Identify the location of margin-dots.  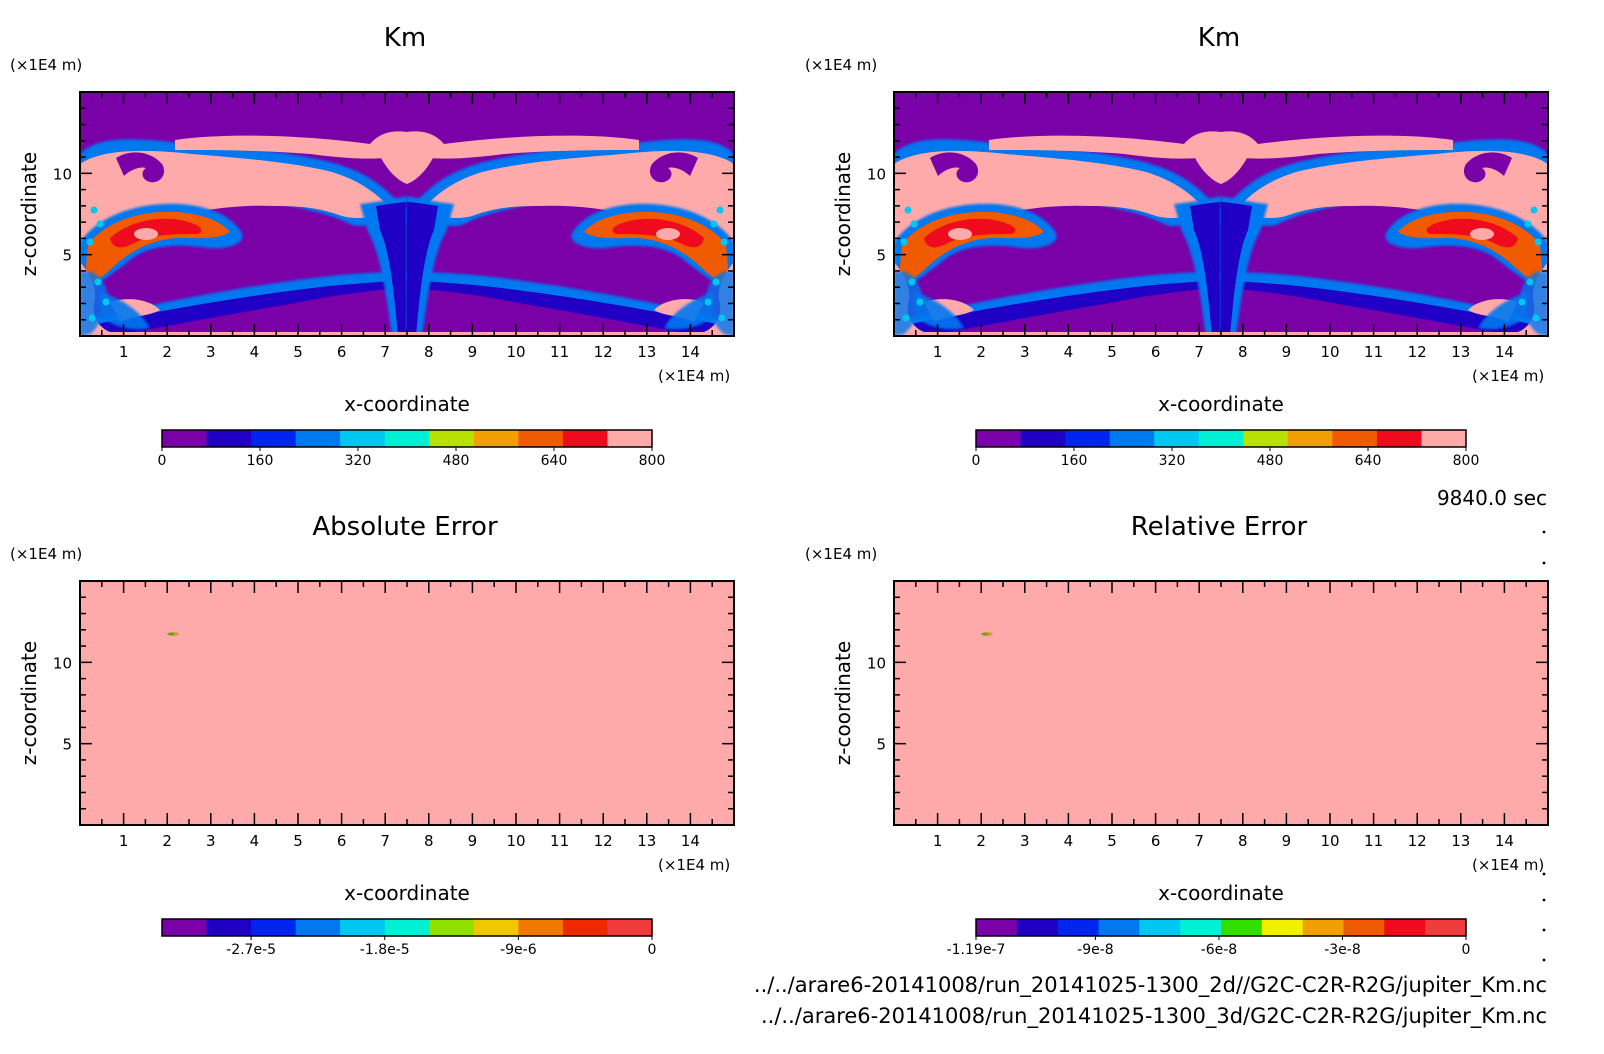
(1544, 746).